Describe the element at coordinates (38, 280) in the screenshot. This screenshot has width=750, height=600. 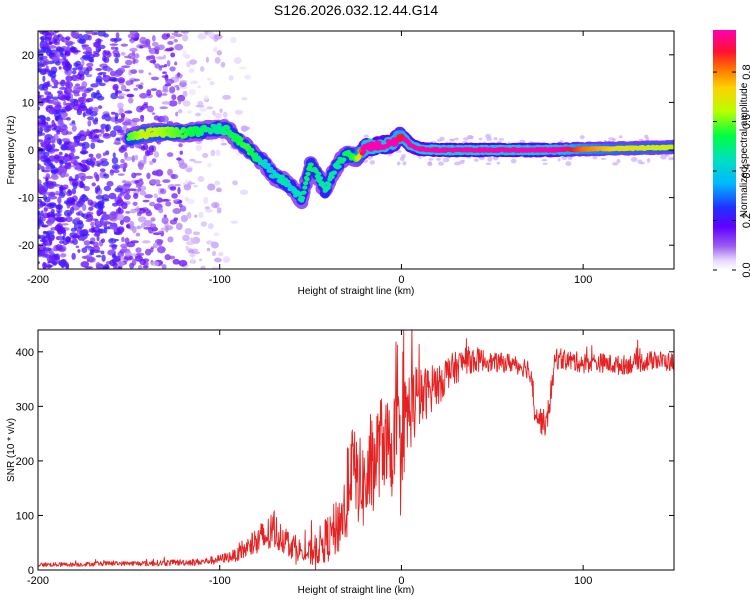
I see `spectrogram-x-tick-label: -200` at that location.